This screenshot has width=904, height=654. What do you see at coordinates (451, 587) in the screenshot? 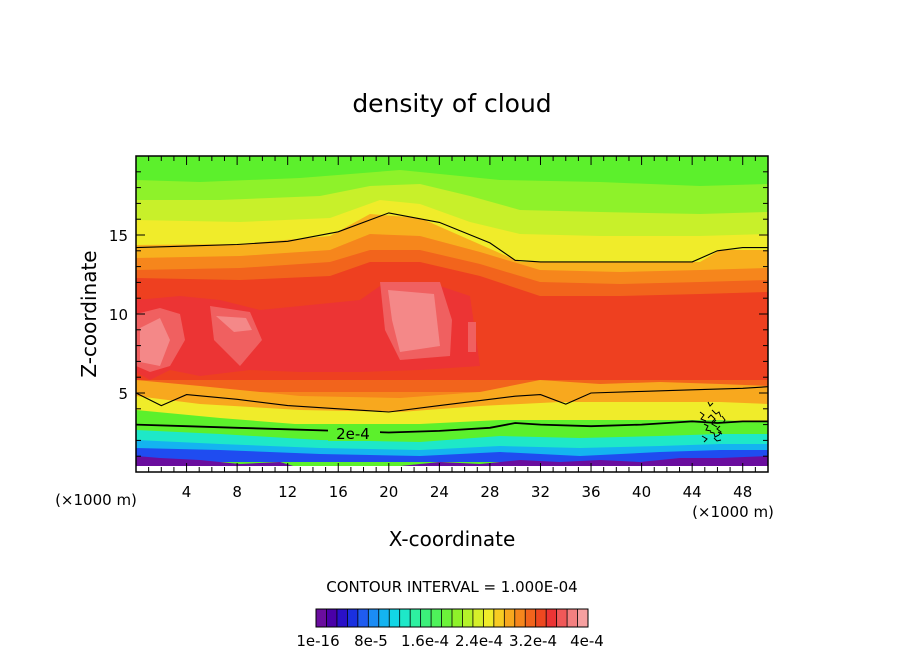
I see `contour-interval-text: CONTOUR INTERVAL = 1.000E-04` at bounding box center [451, 587].